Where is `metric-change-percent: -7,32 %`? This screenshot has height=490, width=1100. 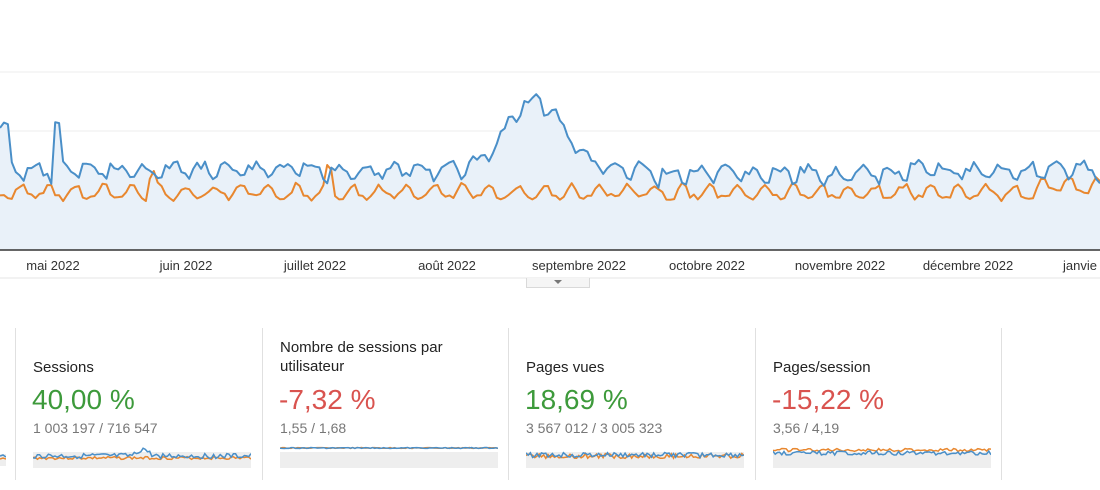 metric-change-percent: -7,32 % is located at coordinates (327, 400).